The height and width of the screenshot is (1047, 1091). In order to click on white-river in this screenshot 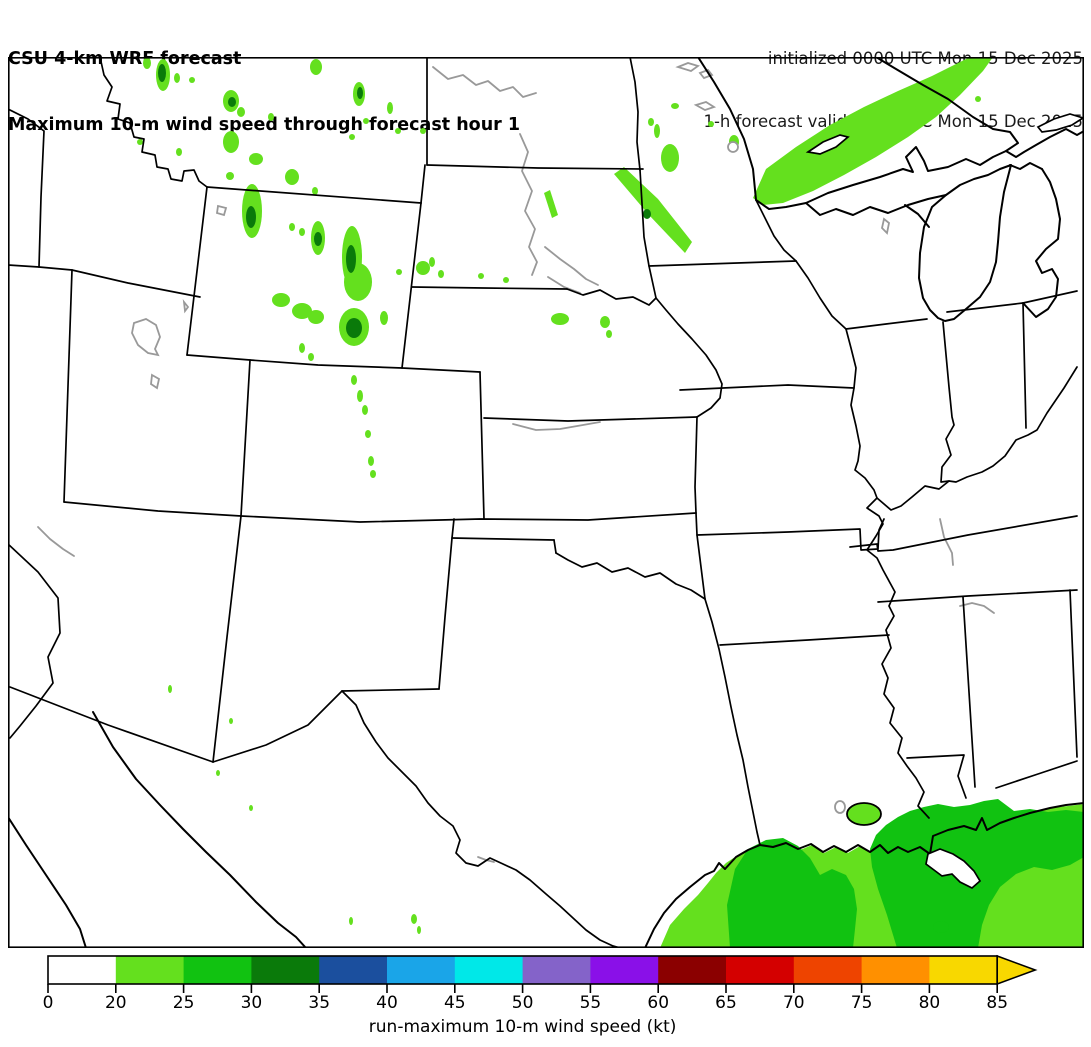, I will do `click(571, 266)`.